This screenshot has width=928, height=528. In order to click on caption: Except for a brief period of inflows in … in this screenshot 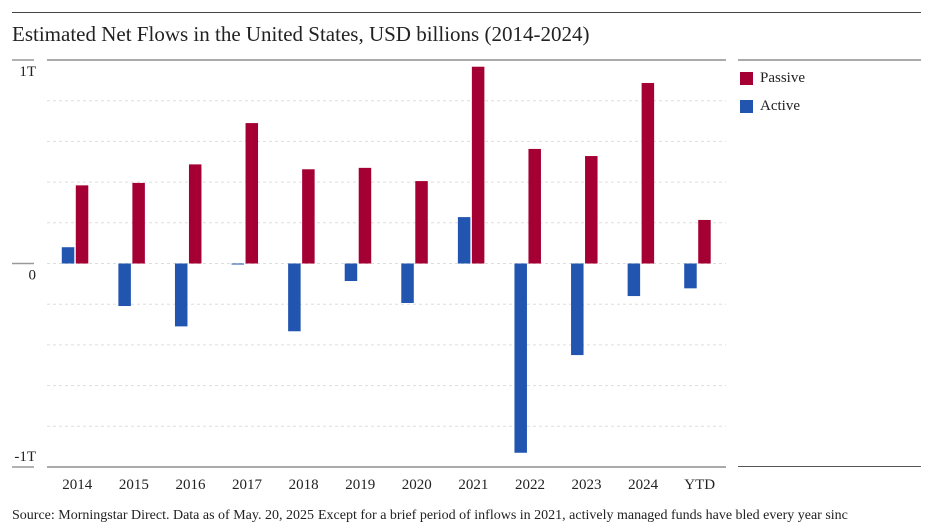, I will do `click(583, 515)`.